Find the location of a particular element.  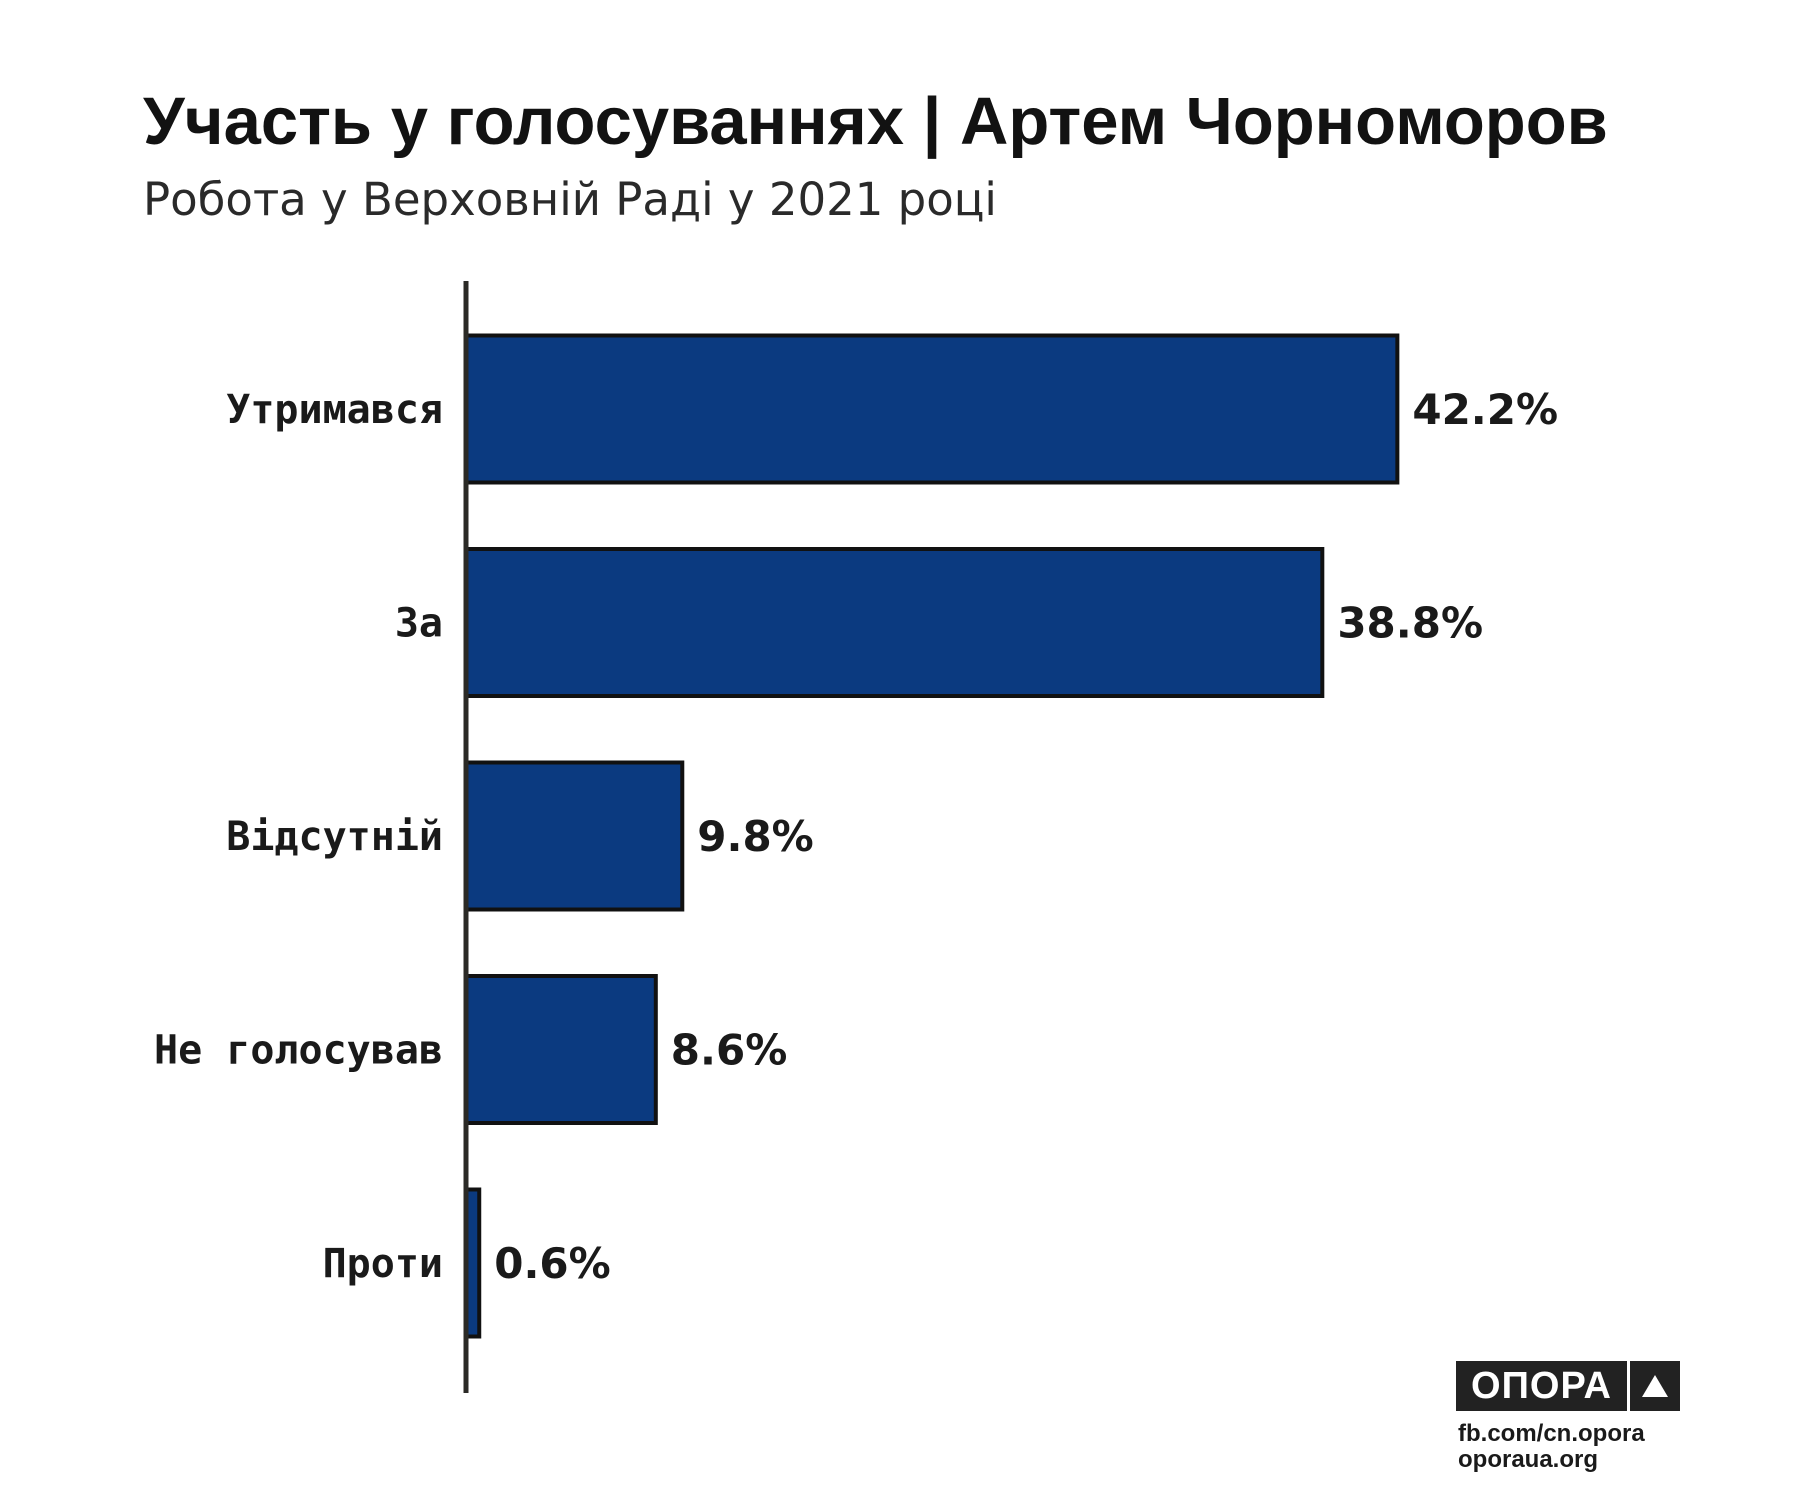

category-label: Проти is located at coordinates (383, 1264).